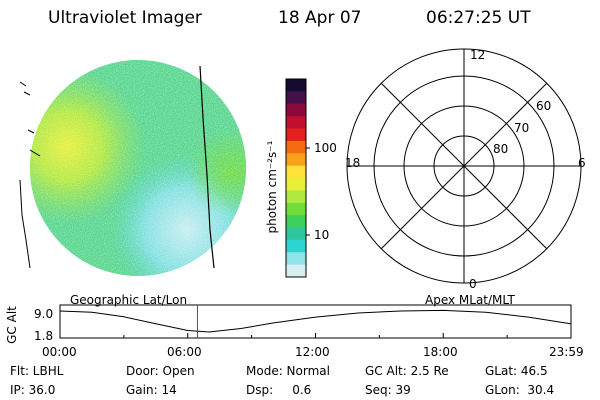 Image resolution: width=600 pixels, height=400 pixels. I want to click on mlt-label-0: 0, so click(473, 284).